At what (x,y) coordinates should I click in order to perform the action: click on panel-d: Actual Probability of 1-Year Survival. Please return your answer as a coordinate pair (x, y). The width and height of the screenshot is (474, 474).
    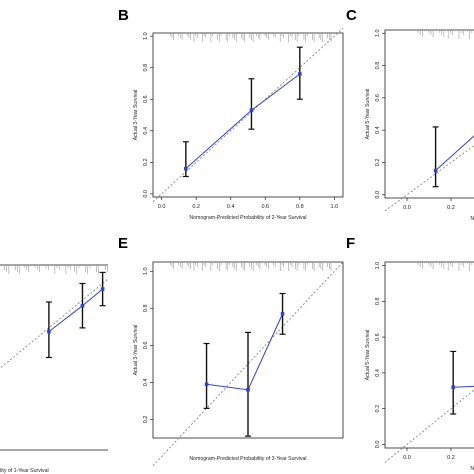
    Looking at the image, I should click on (54, 369).